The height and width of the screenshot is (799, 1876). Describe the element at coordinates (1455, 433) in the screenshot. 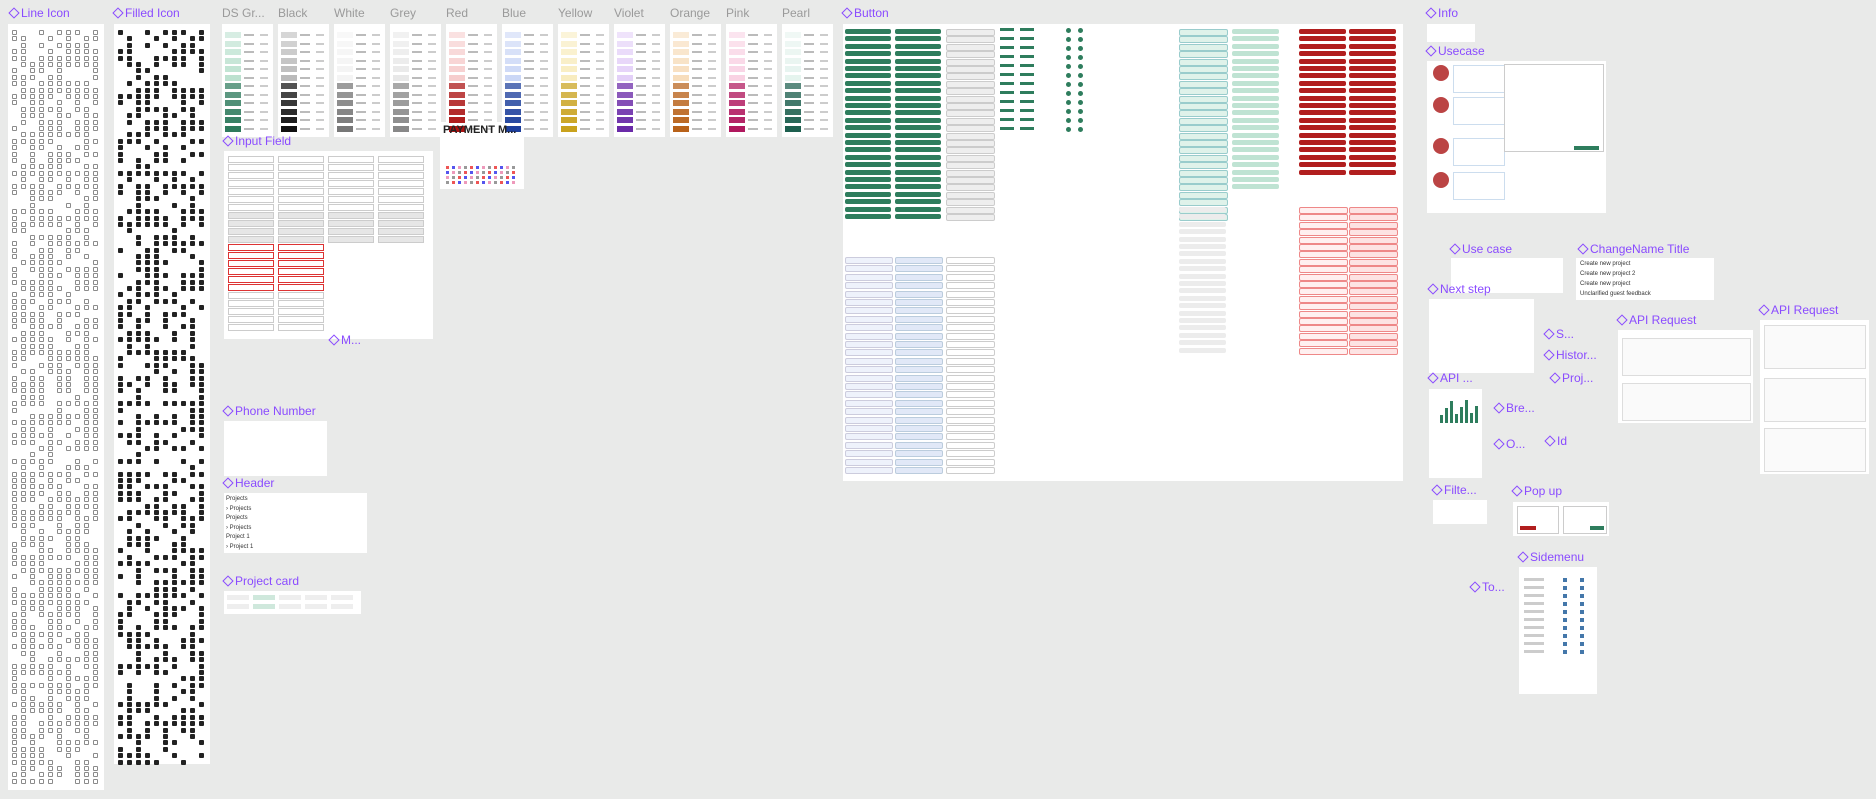

I see `frame-panel` at that location.